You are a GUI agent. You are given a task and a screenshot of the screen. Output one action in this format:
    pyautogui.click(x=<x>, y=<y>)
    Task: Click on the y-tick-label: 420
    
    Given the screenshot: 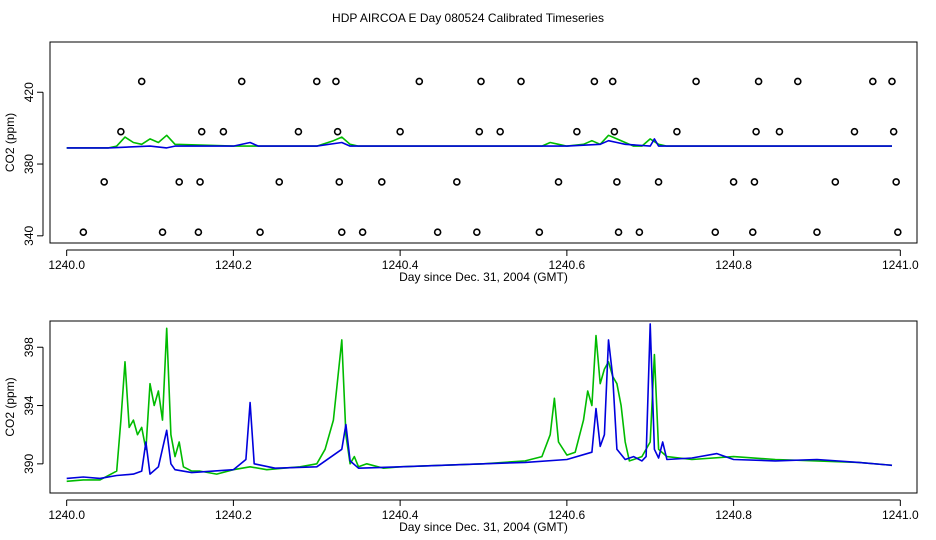 What is the action you would take?
    pyautogui.click(x=29, y=92)
    